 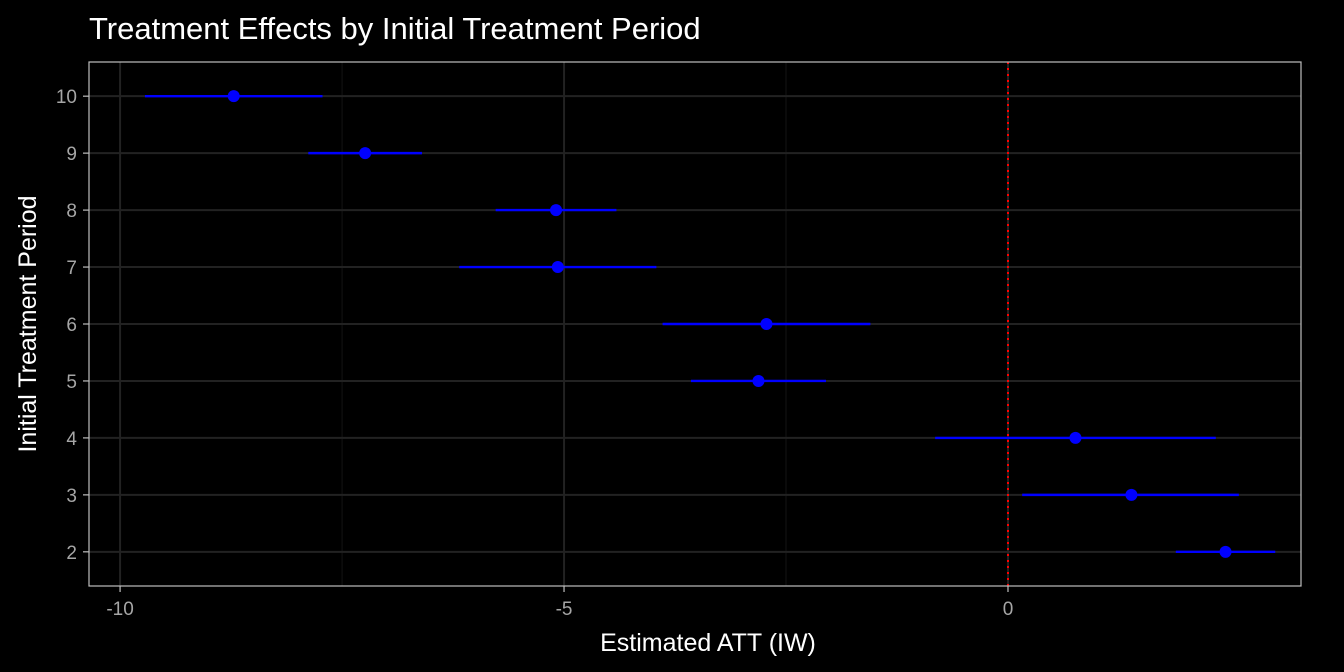 I want to click on y-tick-label: 4, so click(x=71, y=439).